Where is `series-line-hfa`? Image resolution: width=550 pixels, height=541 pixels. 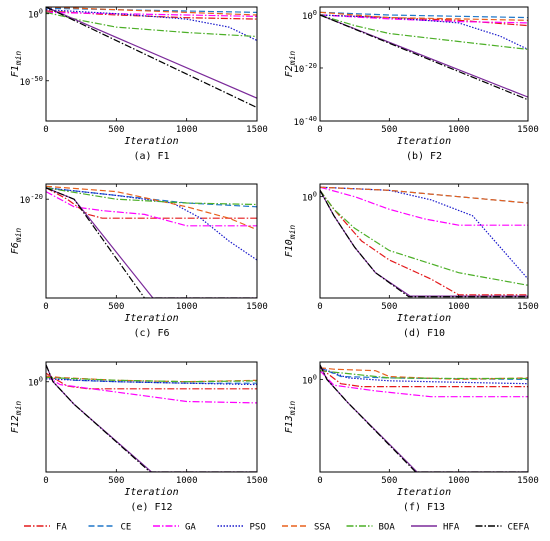
series-line-hfa is located at coordinates (424, 56).